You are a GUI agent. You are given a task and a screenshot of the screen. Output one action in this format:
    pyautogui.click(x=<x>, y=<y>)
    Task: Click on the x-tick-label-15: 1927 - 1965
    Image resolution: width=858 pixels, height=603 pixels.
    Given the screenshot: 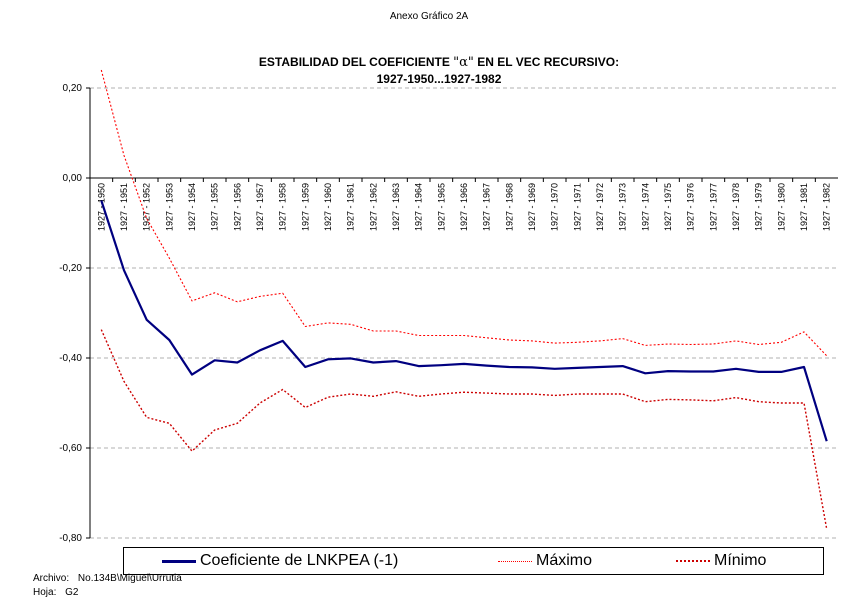 What is the action you would take?
    pyautogui.click(x=441, y=207)
    